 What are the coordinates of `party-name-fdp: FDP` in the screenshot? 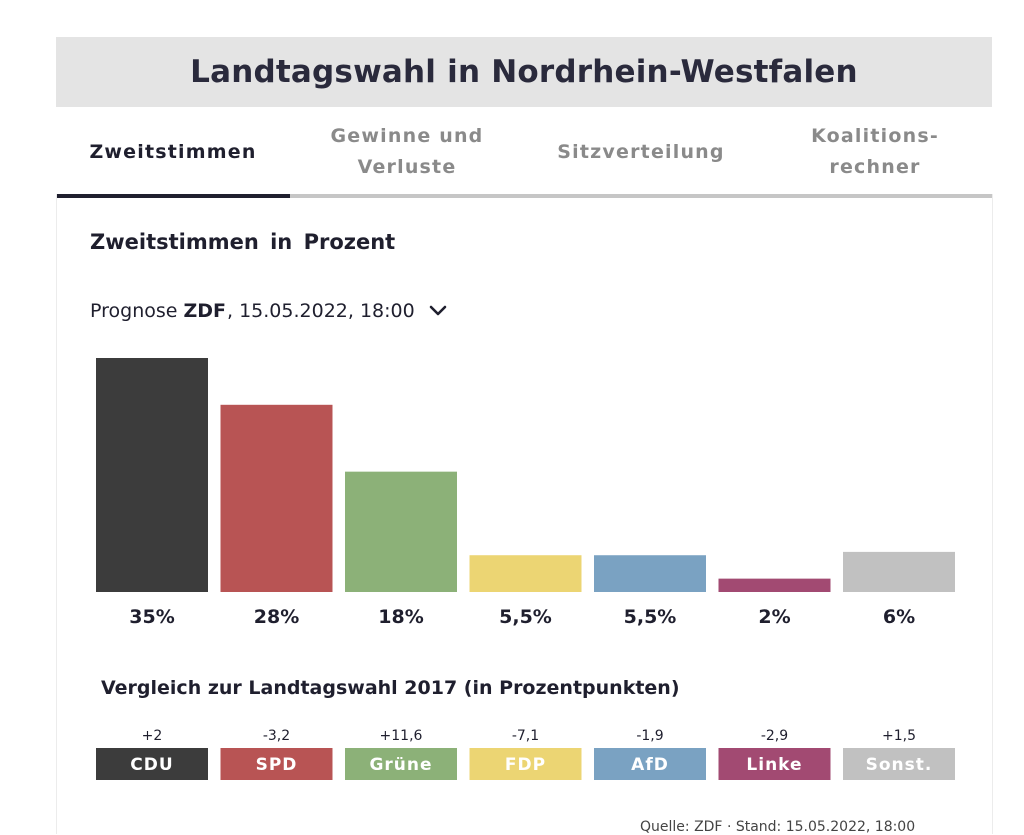 It's located at (525, 765).